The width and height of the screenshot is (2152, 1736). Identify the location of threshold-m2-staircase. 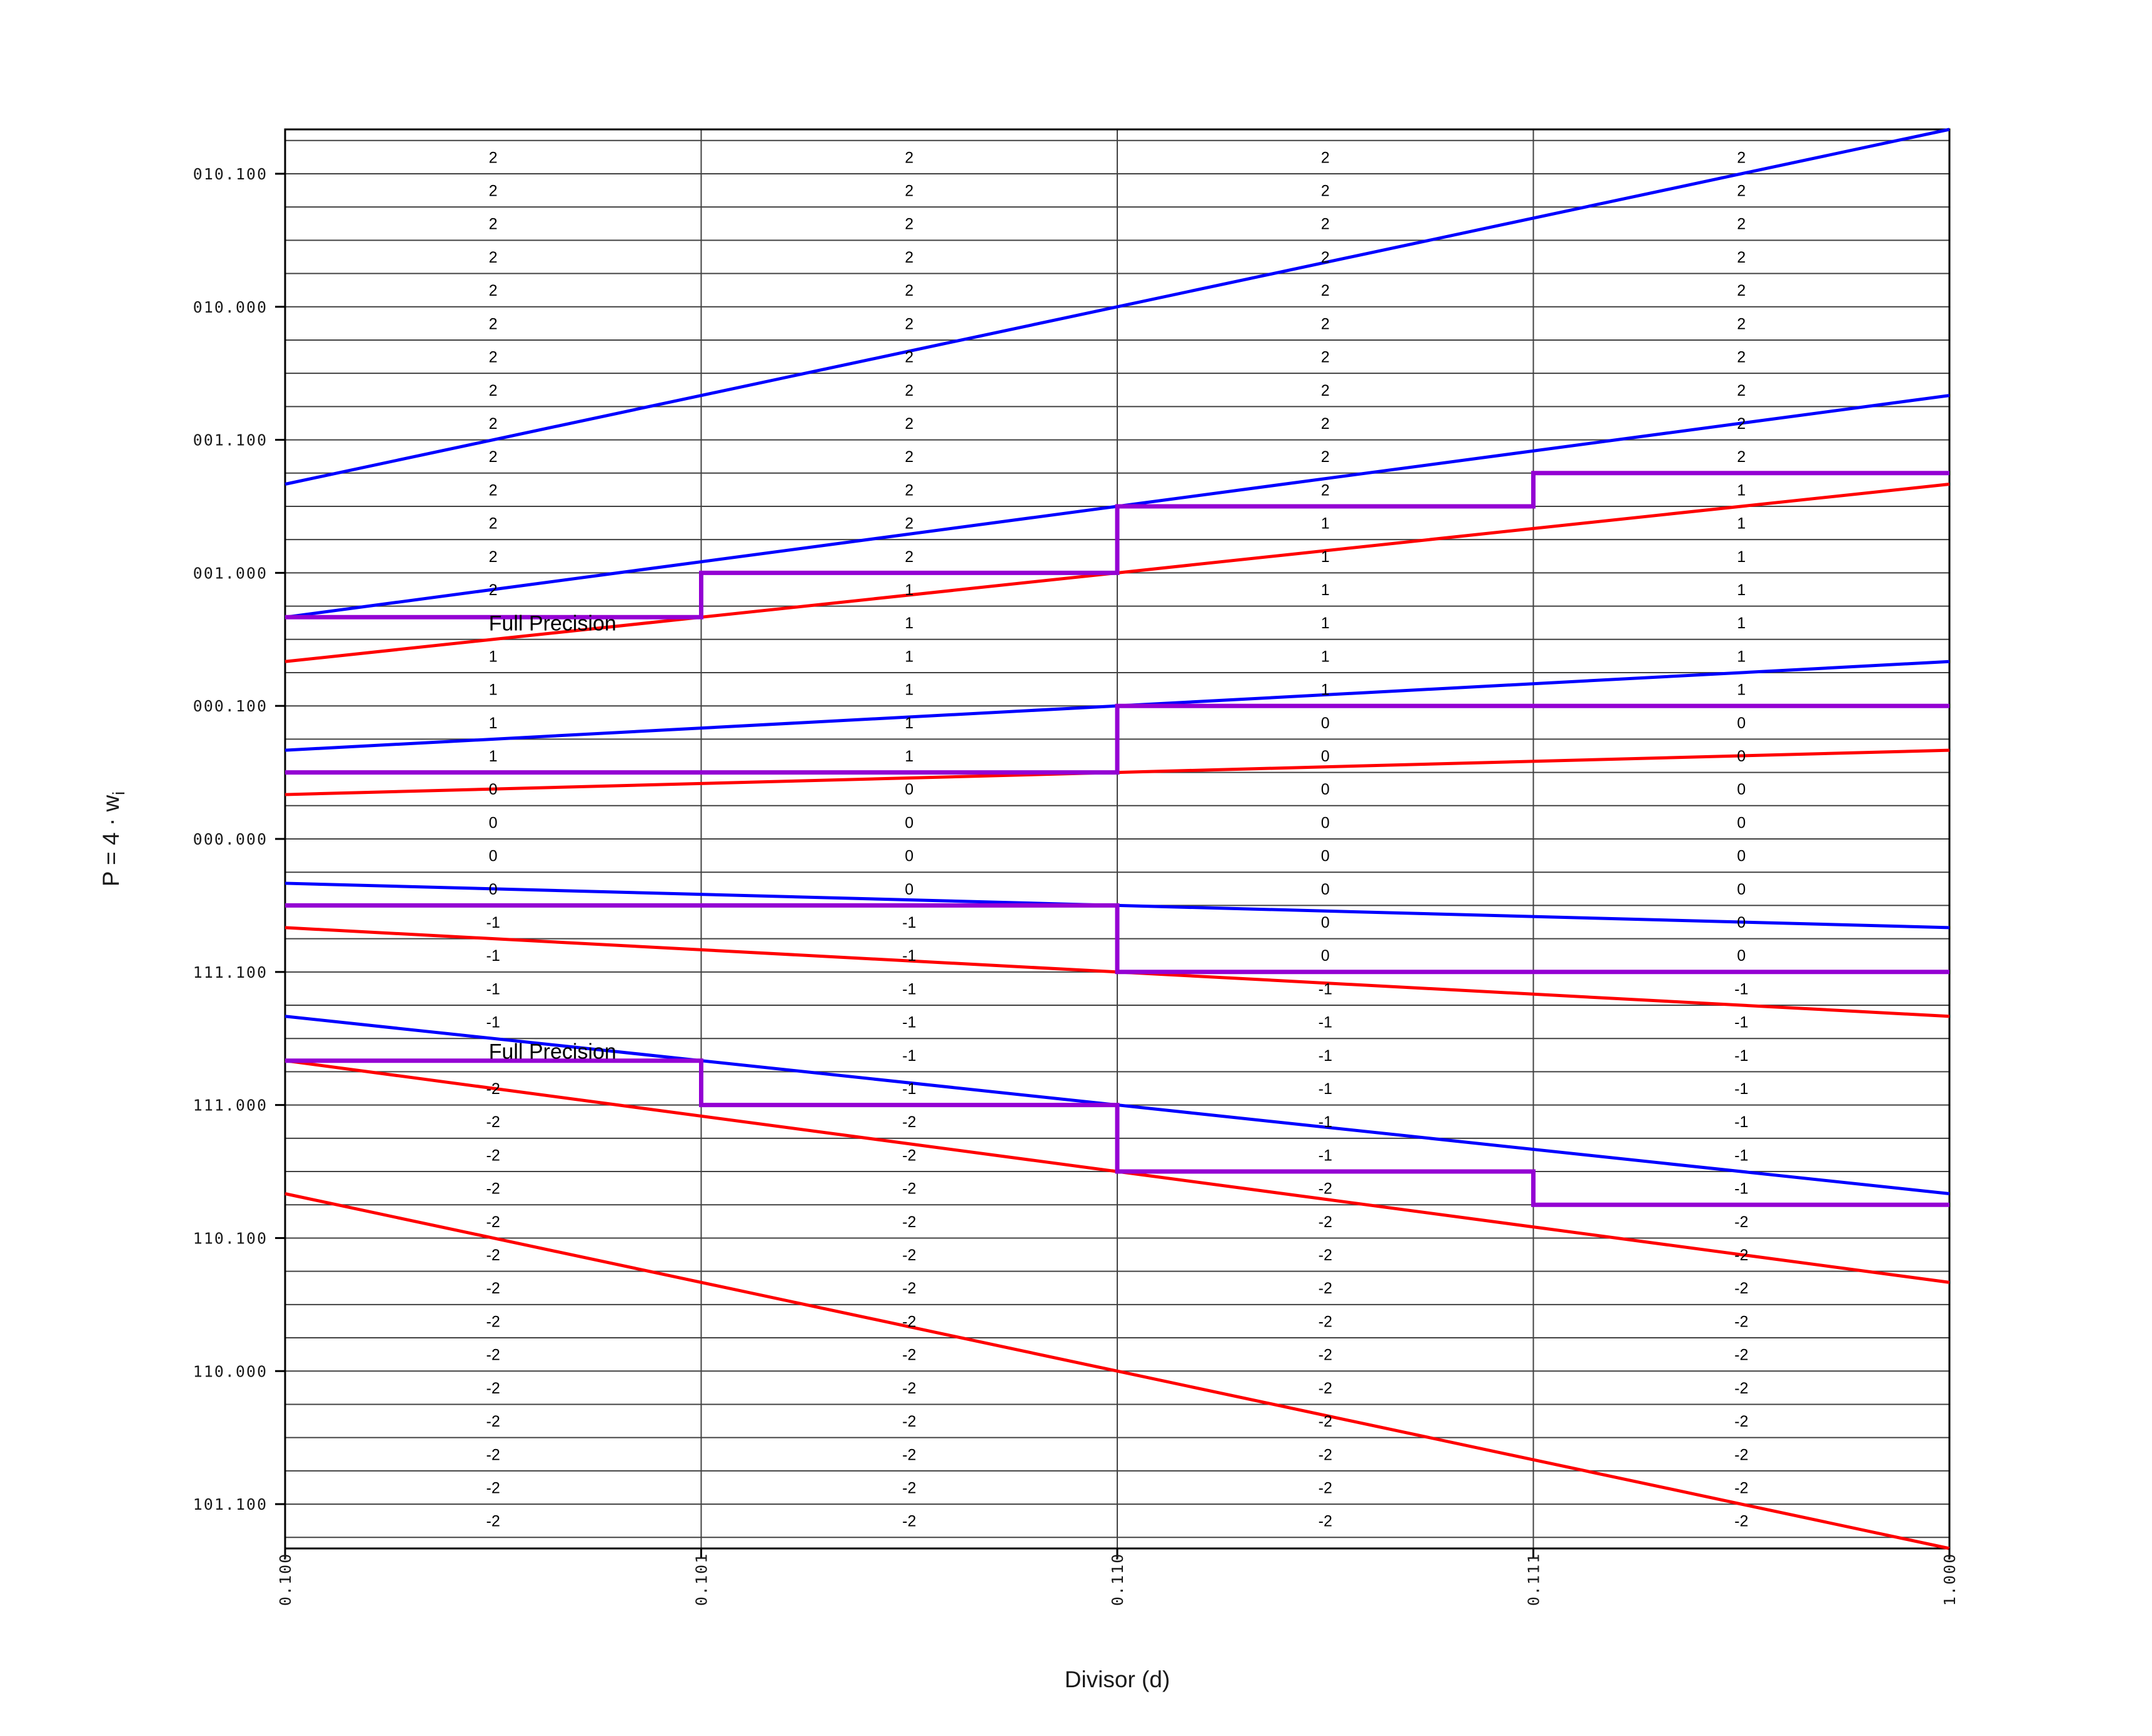
(1117, 545).